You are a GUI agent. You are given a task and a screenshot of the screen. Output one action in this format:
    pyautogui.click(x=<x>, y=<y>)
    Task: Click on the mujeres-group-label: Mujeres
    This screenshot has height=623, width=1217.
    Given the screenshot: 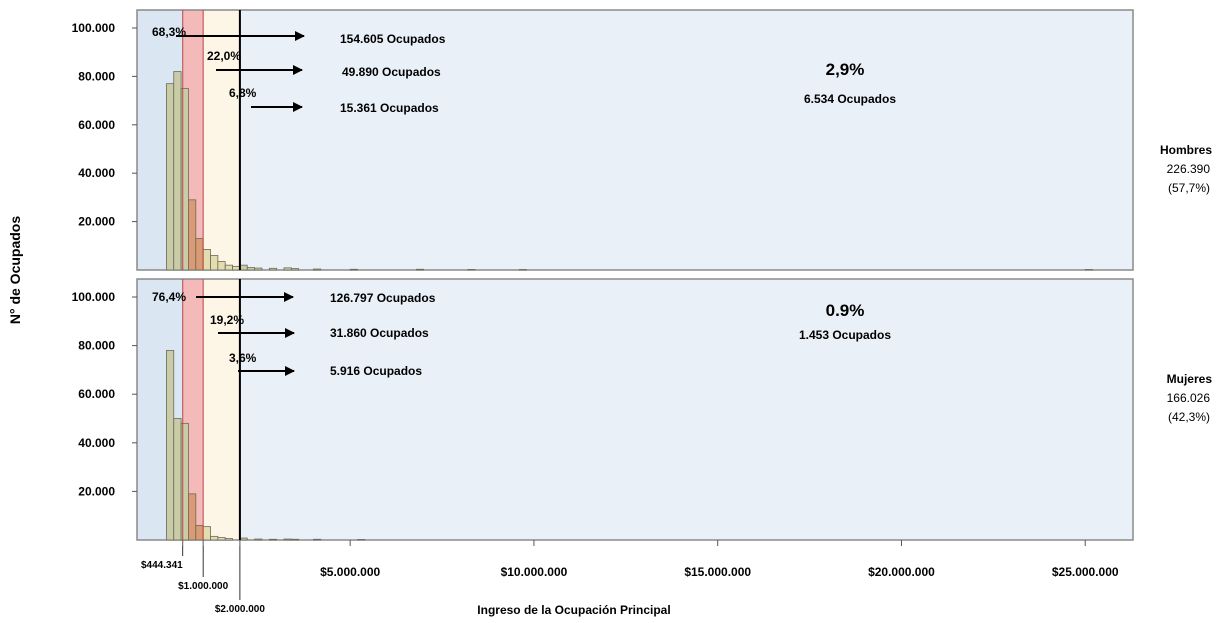 What is the action you would take?
    pyautogui.click(x=1190, y=379)
    